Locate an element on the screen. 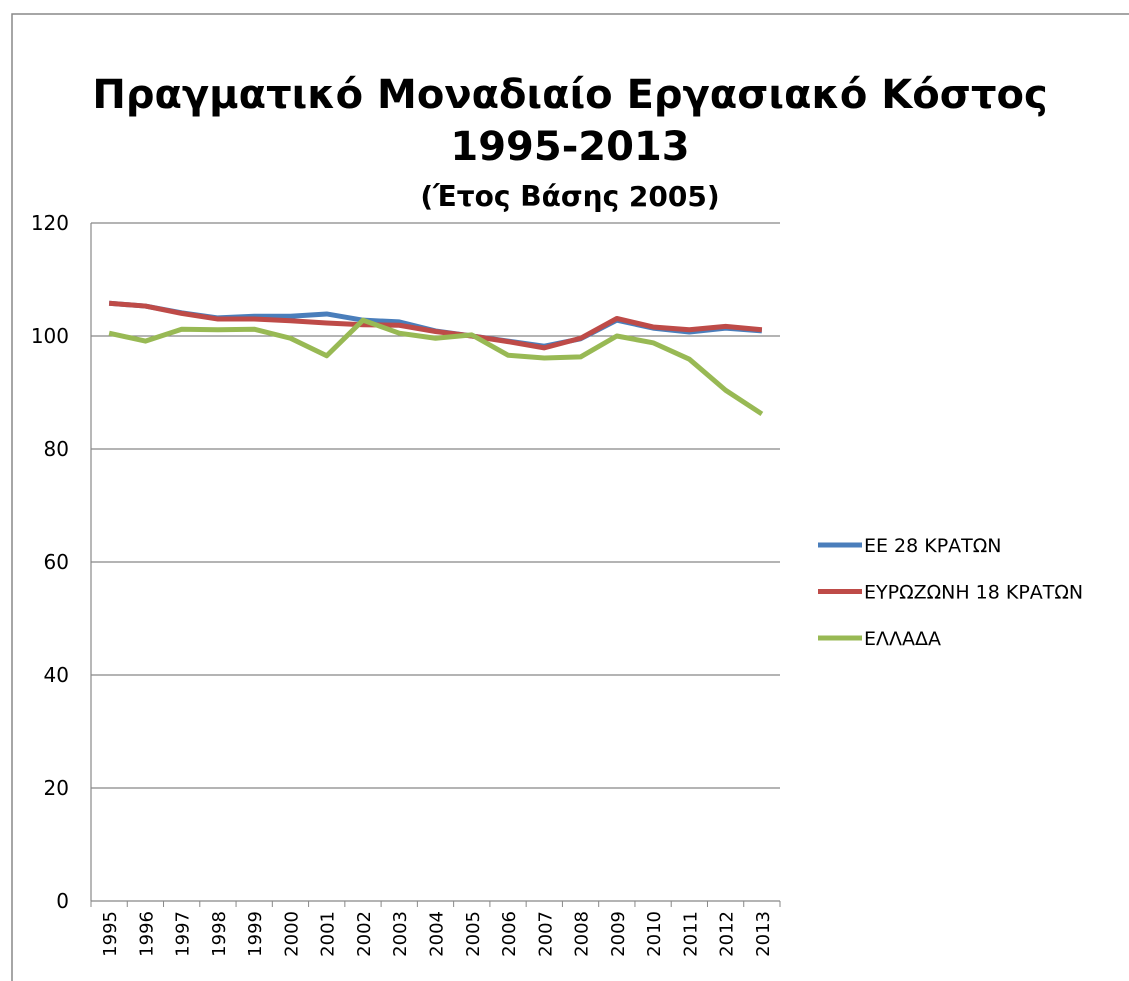  x-tick-label: 1995 is located at coordinates (110, 934).